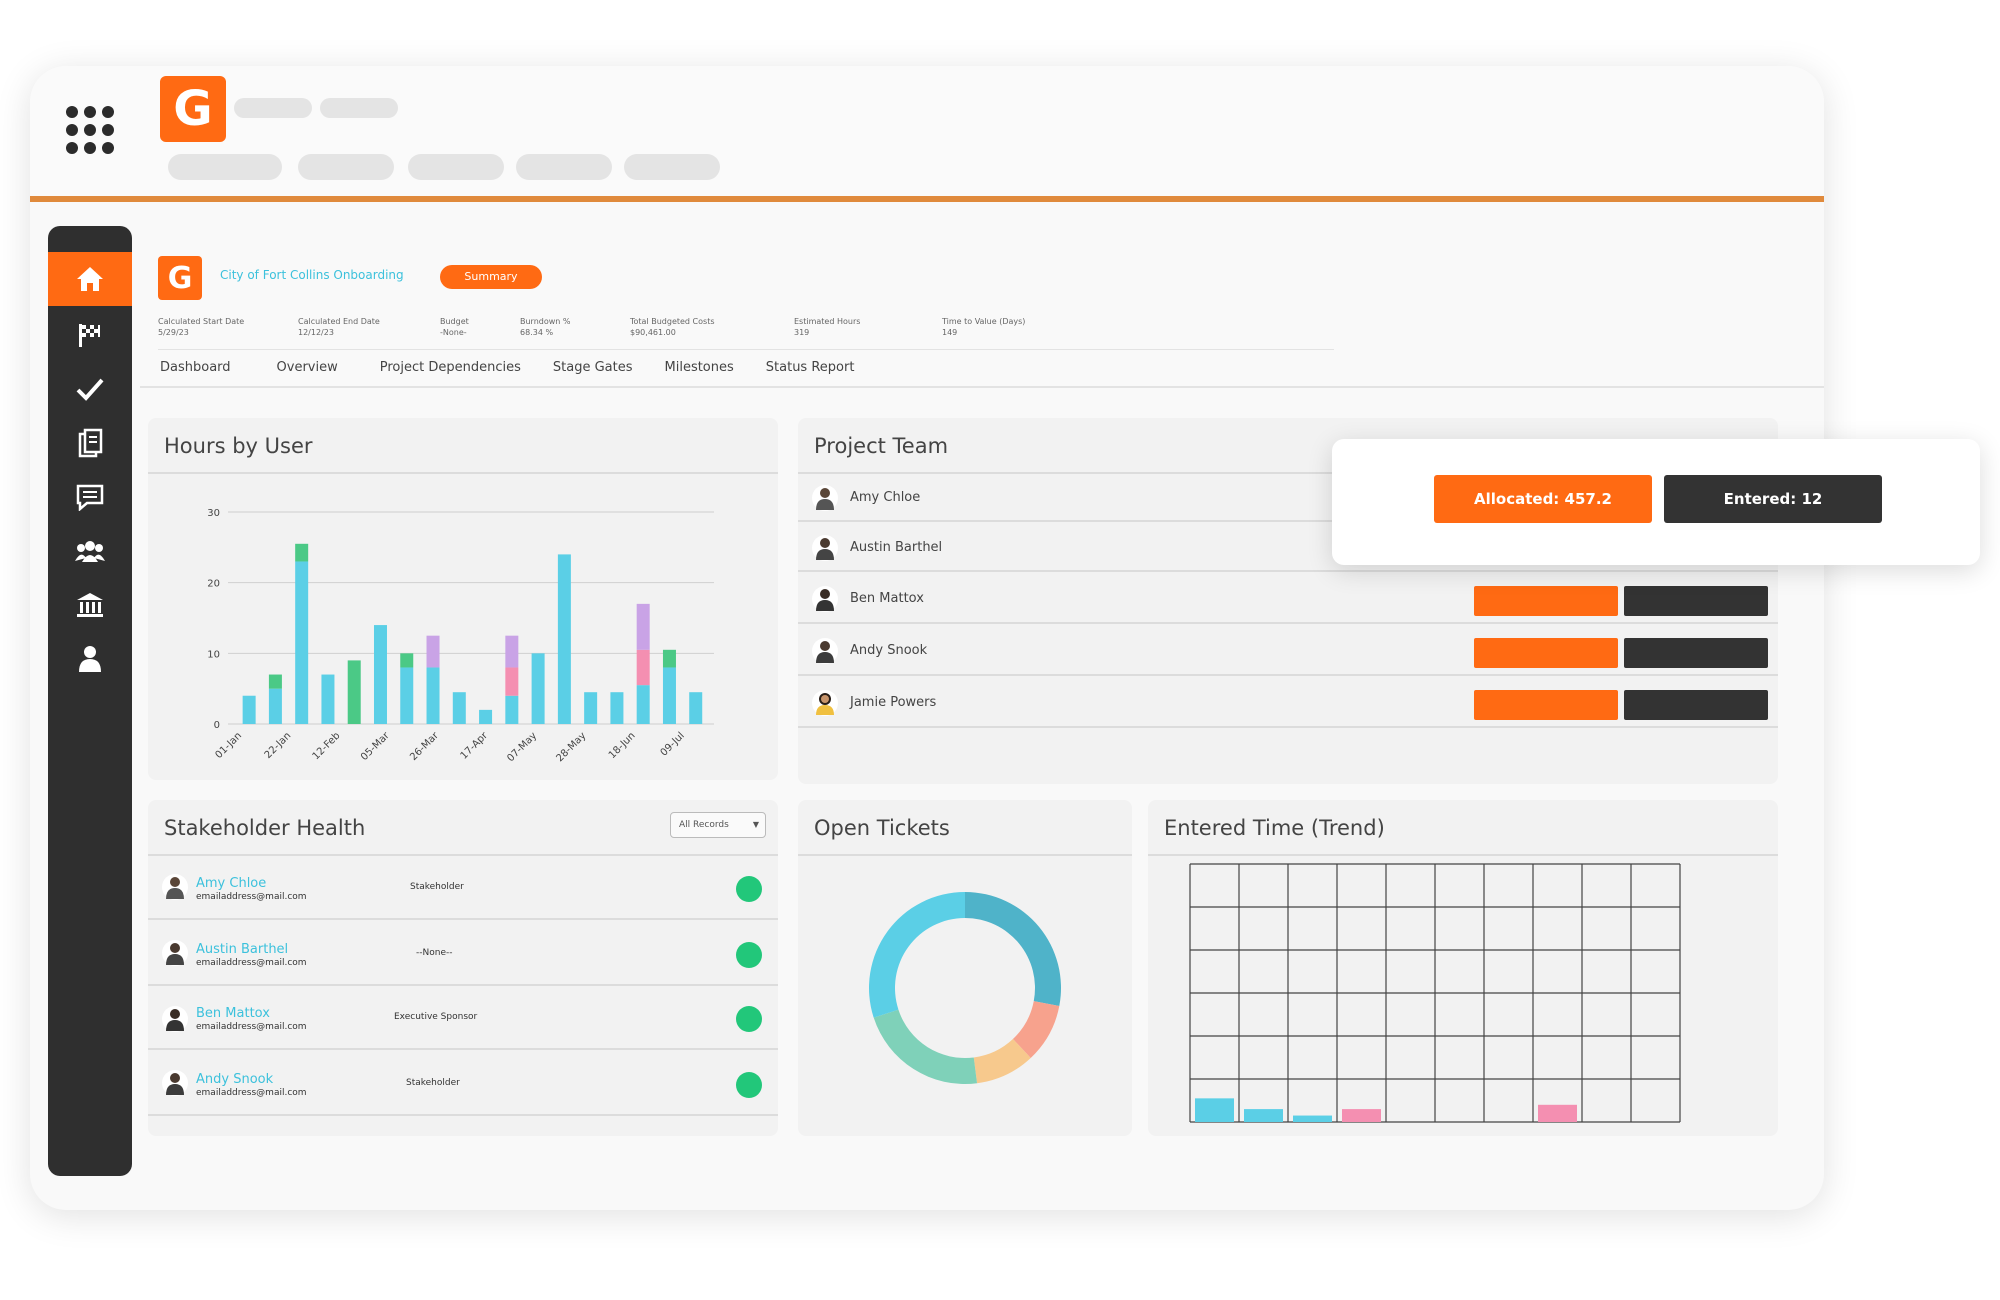  Describe the element at coordinates (90, 497) in the screenshot. I see `chat-icon` at that location.